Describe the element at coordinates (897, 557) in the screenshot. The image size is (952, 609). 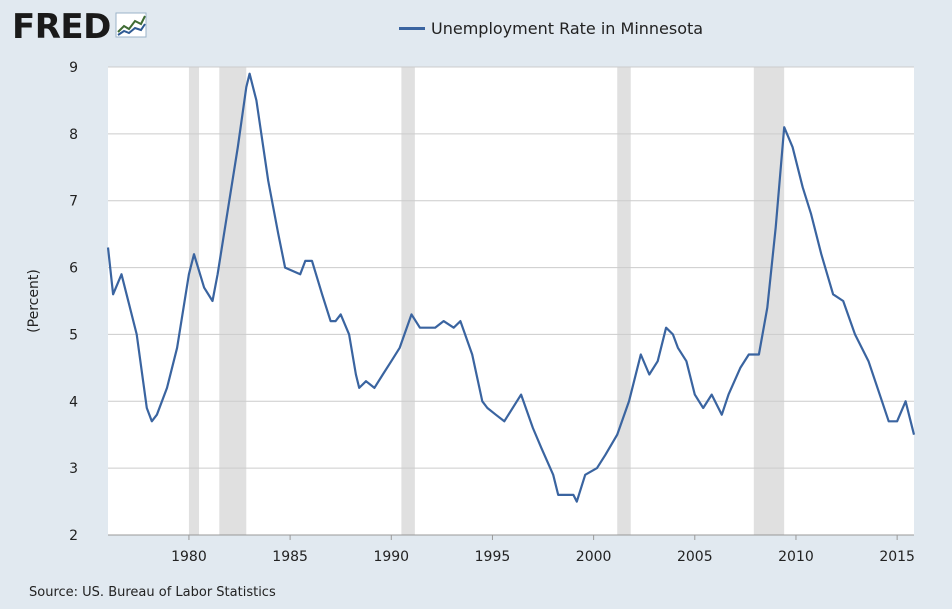
I see `x-tick-label: 2015` at that location.